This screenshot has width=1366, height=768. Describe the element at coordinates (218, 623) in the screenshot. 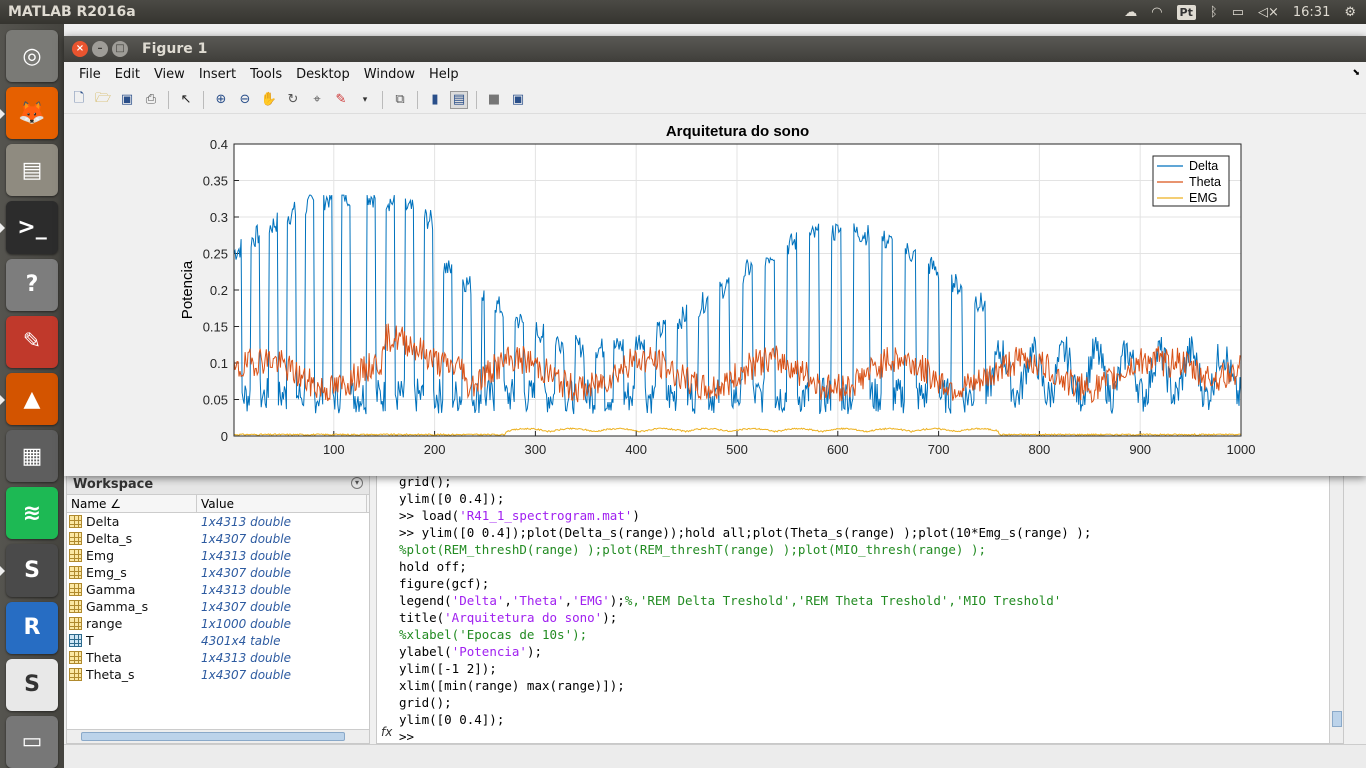

I see `workspace-variable-row: range 1x1000 double` at that location.